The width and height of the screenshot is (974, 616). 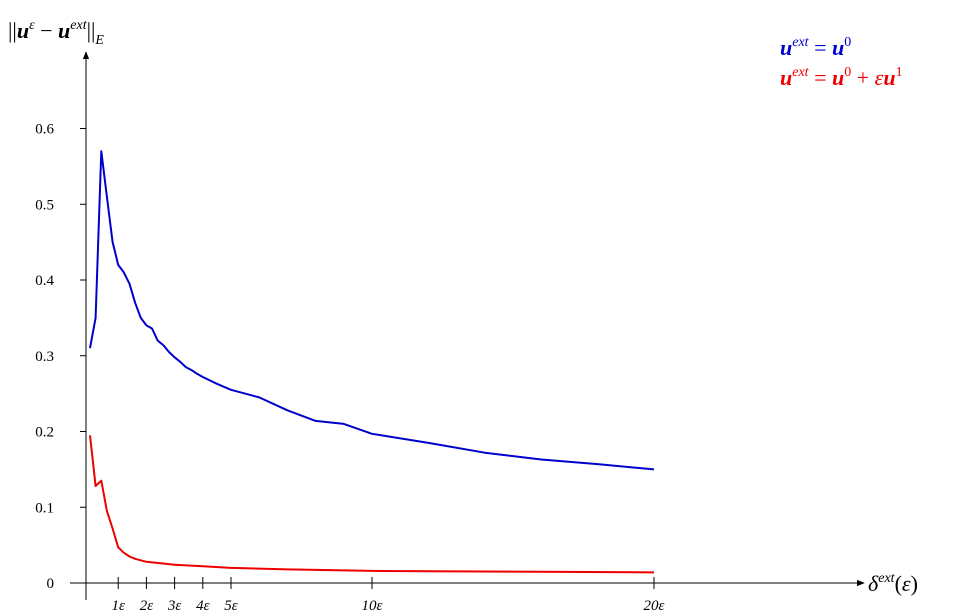 I want to click on y-tick-label-0: 0, so click(x=51, y=584).